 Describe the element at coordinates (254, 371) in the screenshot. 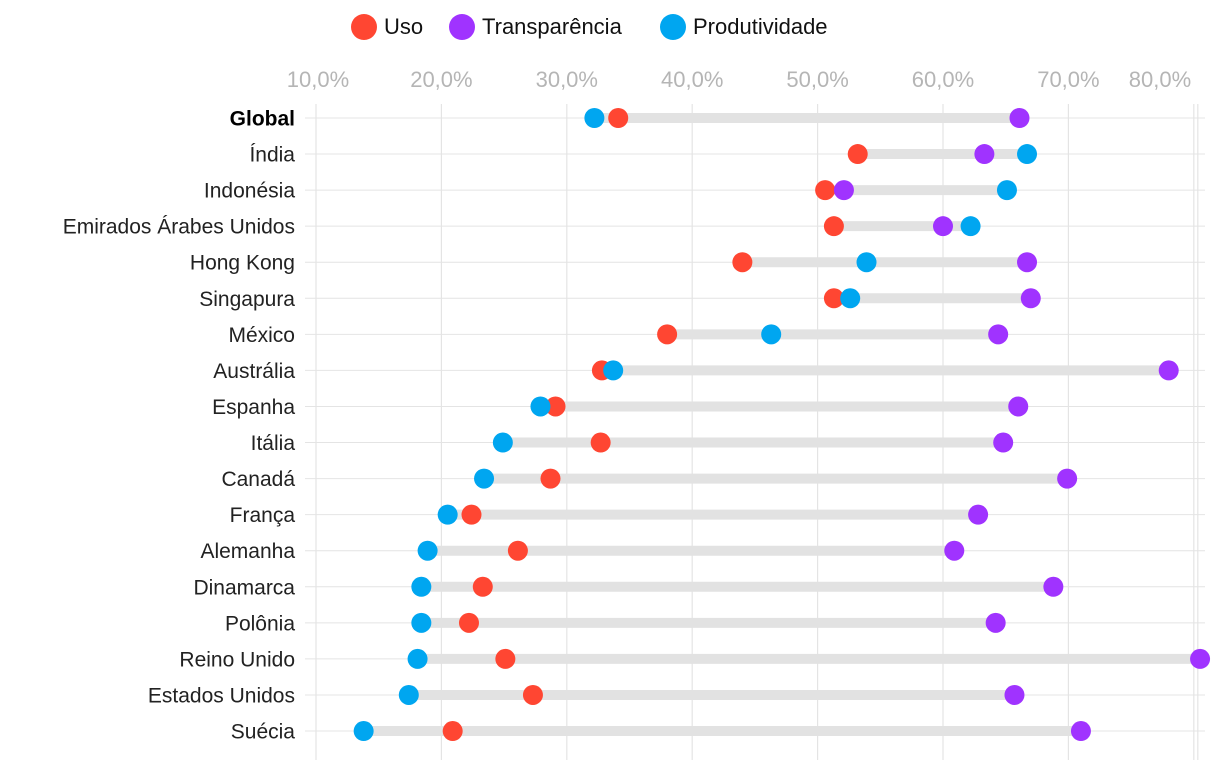

I see `category-label: Austrália` at that location.